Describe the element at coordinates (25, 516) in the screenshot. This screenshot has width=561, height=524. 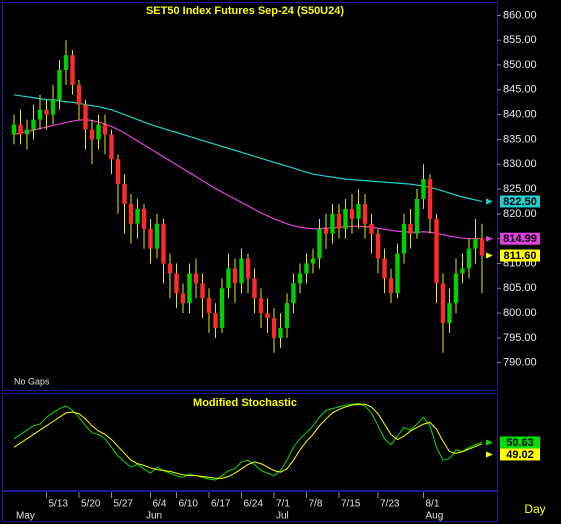
I see `month-label: May` at that location.